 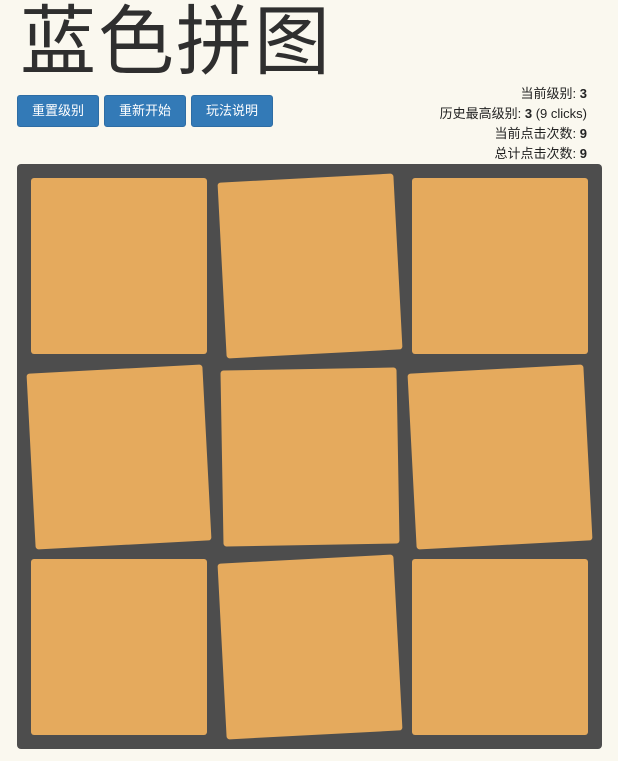 What do you see at coordinates (583, 153) in the screenshot?
I see `total-clicks-value: 9` at bounding box center [583, 153].